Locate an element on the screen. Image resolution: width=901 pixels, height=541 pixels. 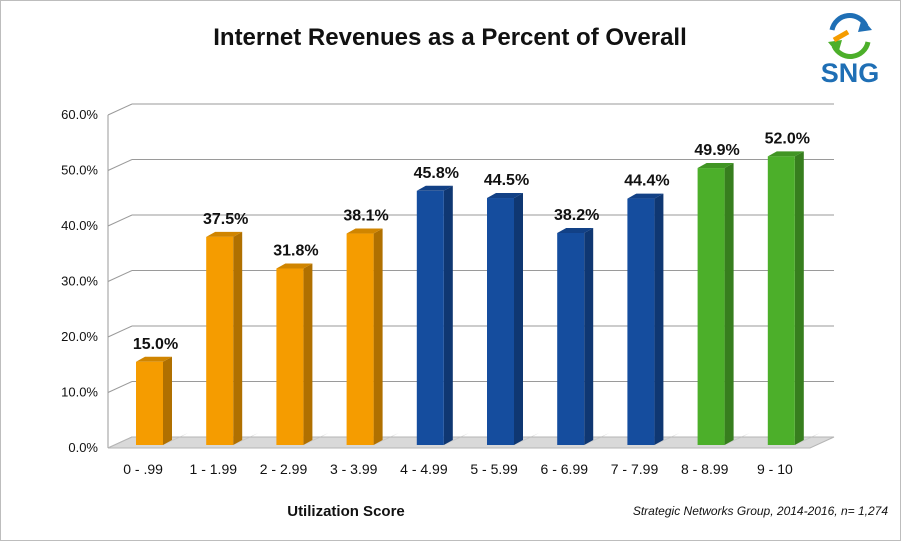
x-tick-label: 0 - .99 is located at coordinates (143, 469).